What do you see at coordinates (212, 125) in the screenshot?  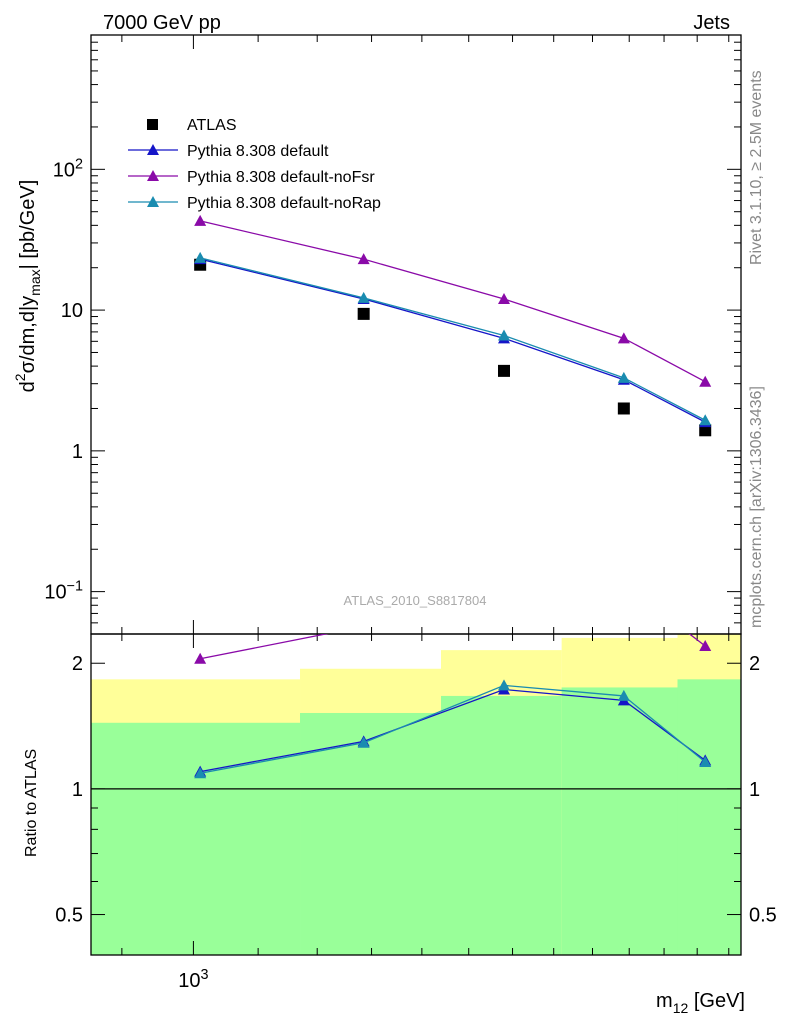 I see `legend-label: ATLAS` at bounding box center [212, 125].